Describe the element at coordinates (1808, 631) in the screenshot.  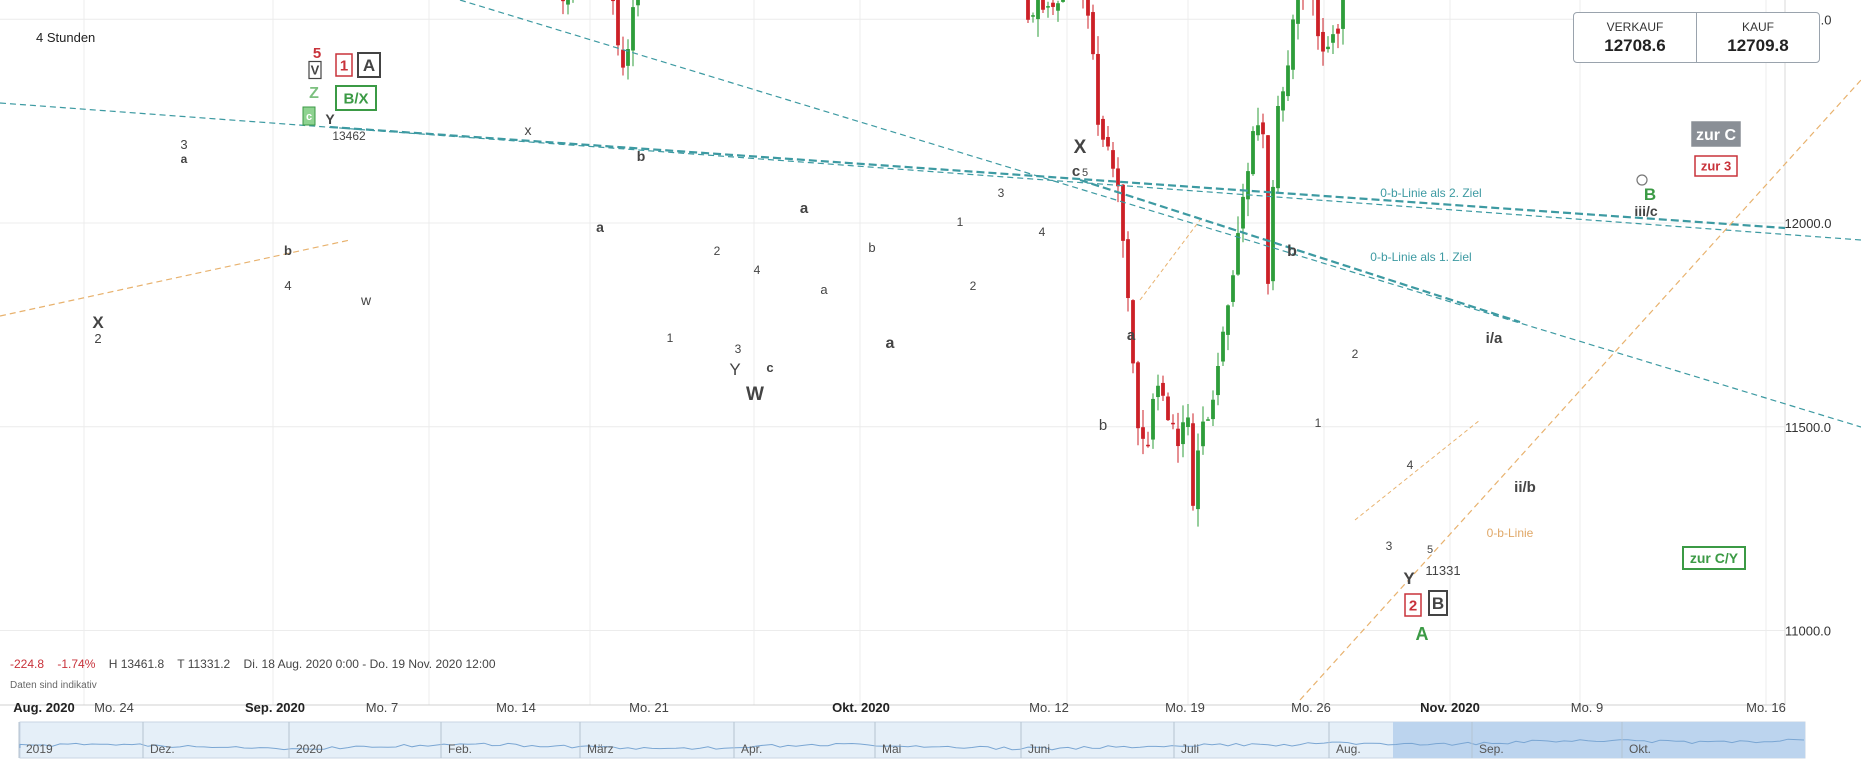
I see `y-tick-label-0: 11000.0` at that location.